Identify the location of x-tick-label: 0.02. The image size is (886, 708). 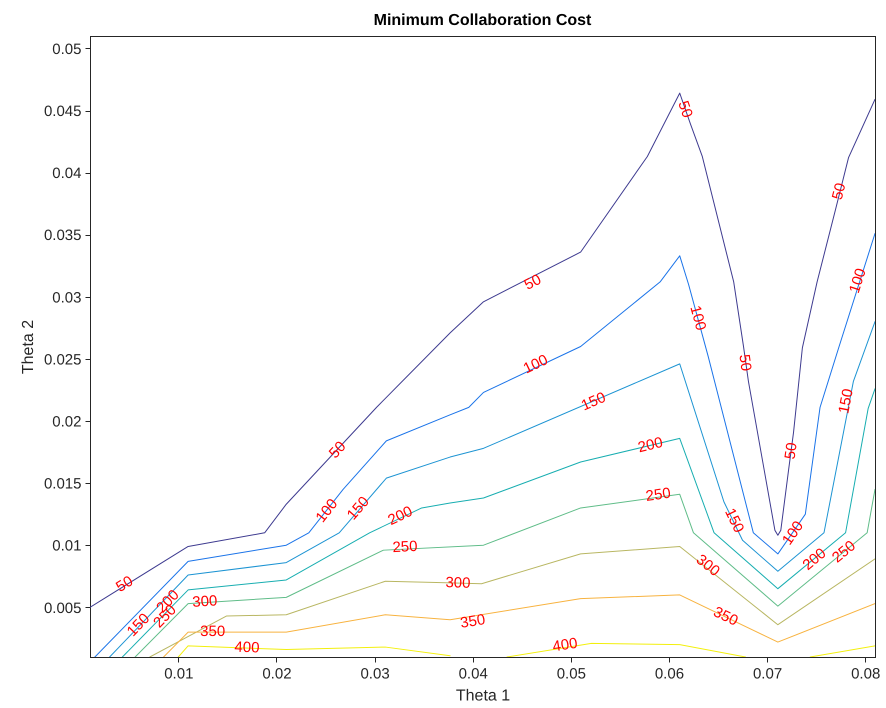
(277, 674).